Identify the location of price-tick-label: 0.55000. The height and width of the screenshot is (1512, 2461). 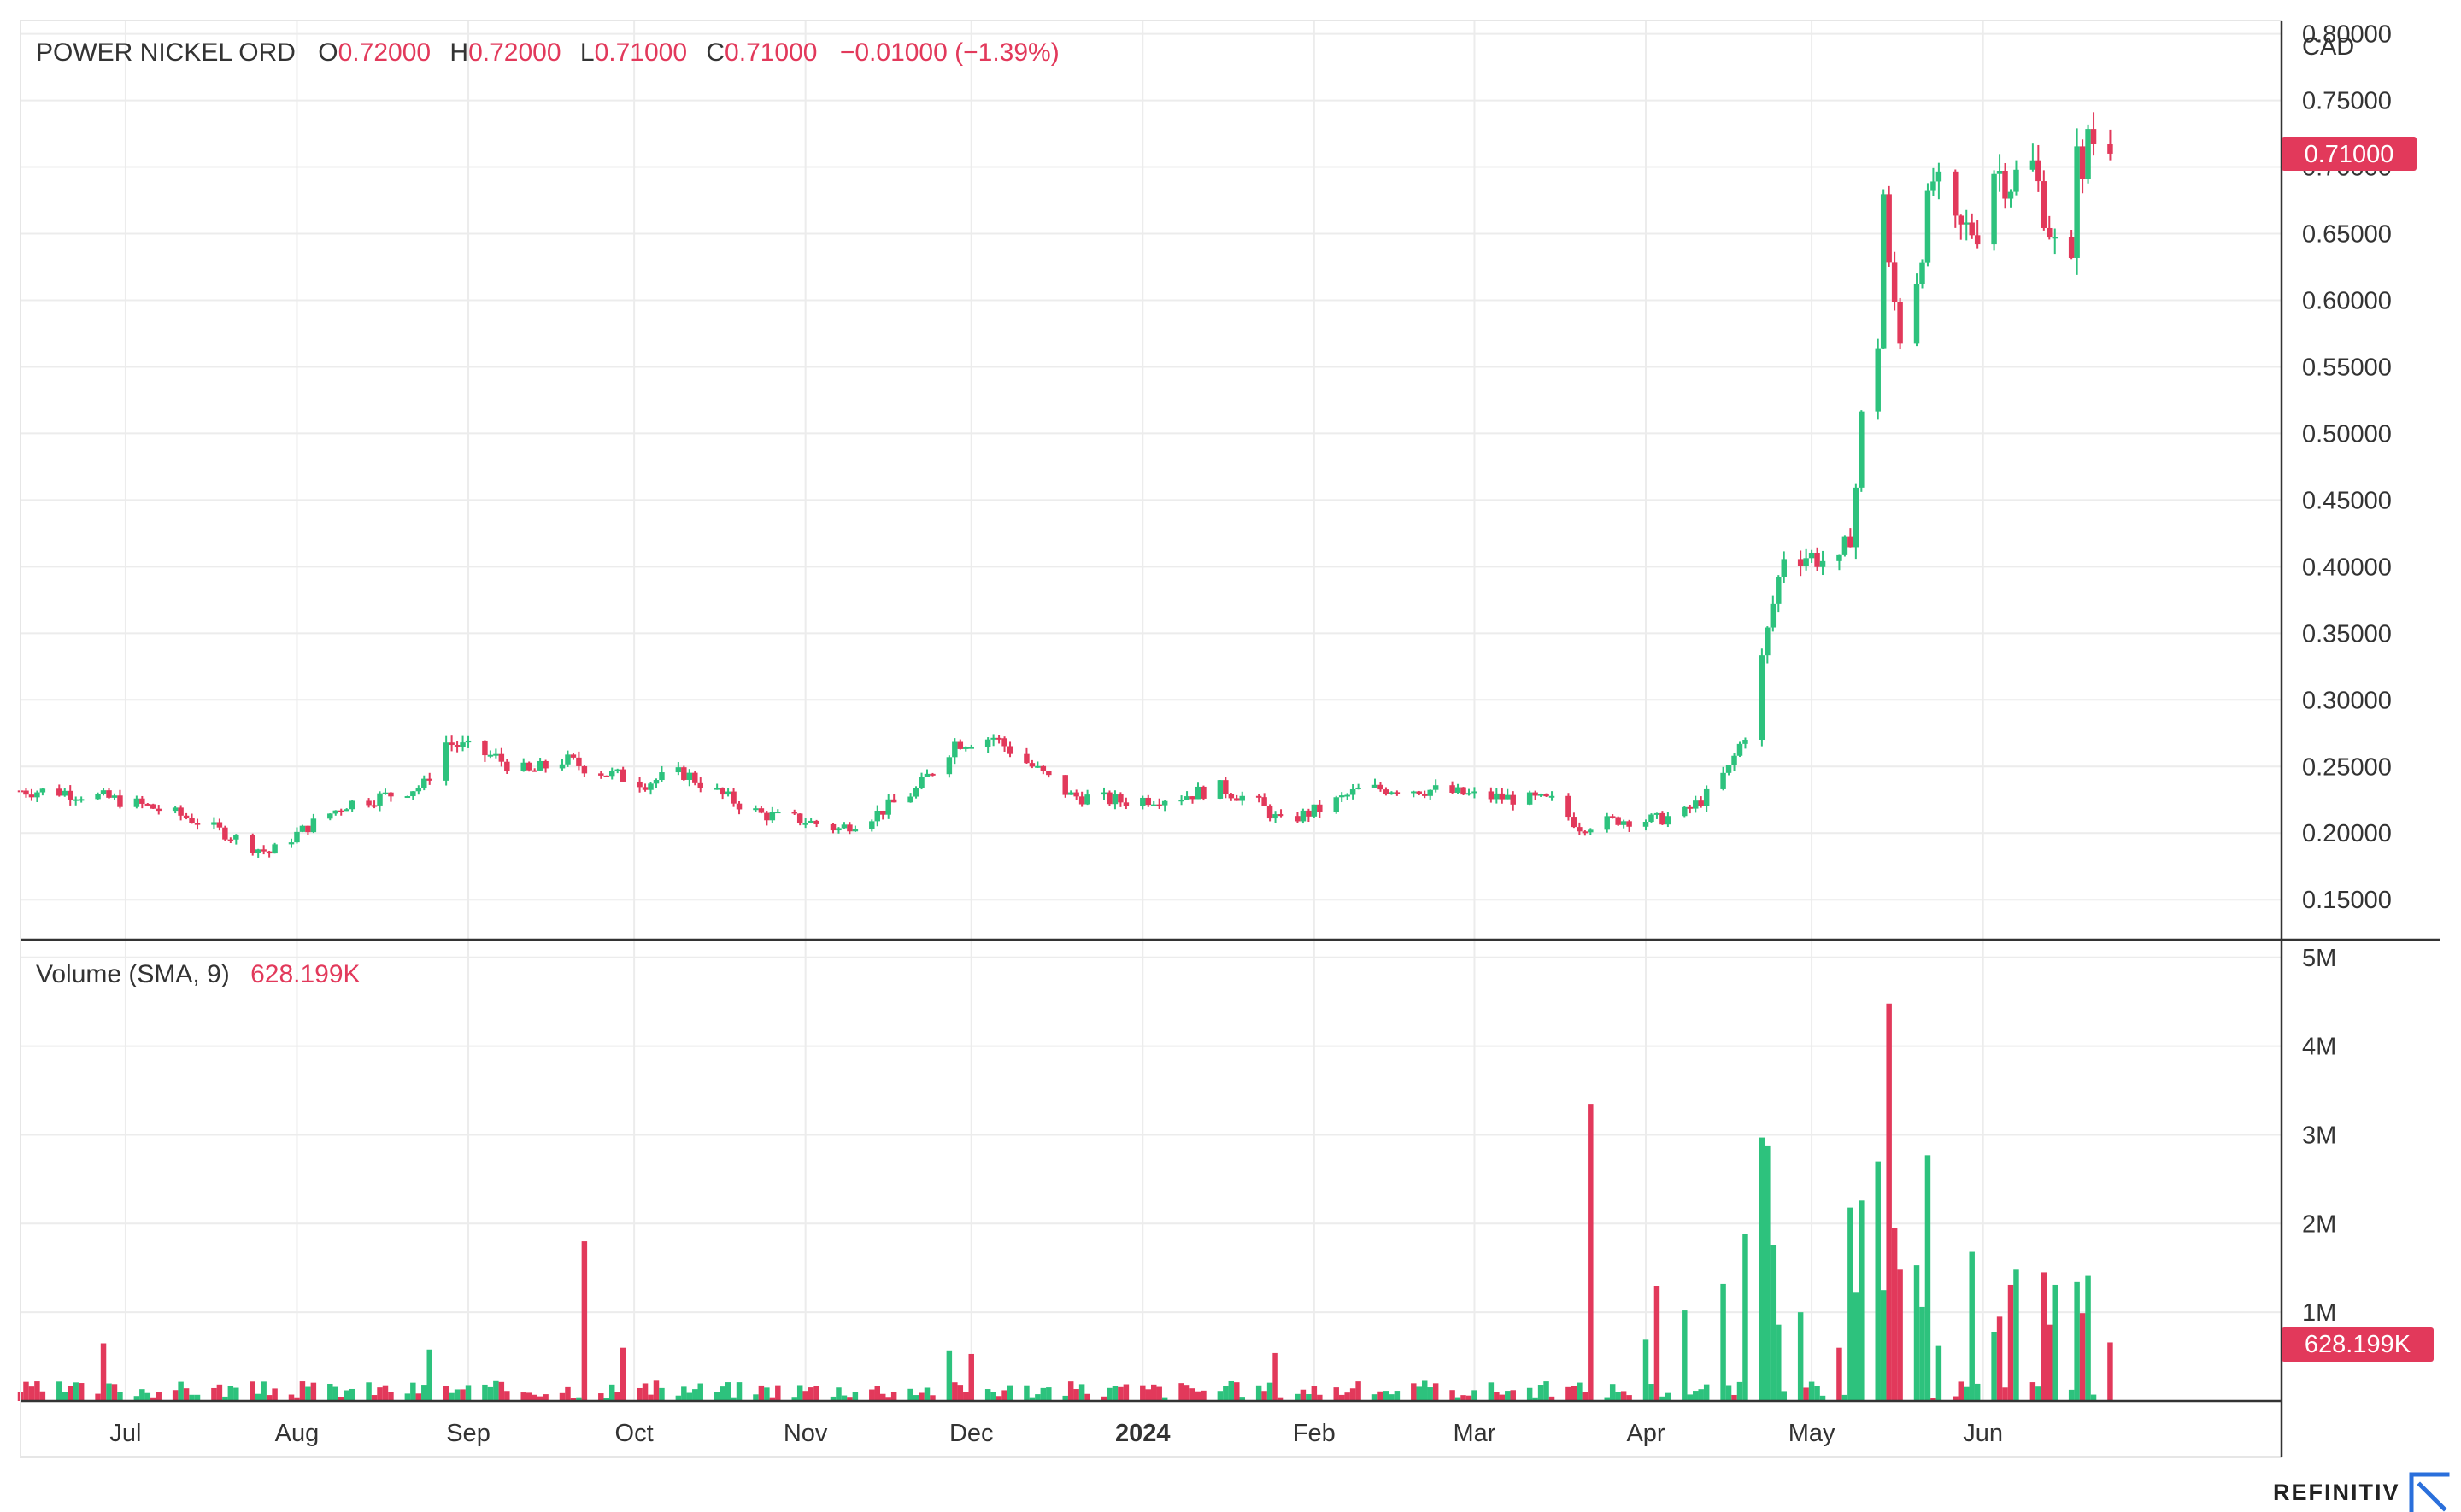
(2347, 367).